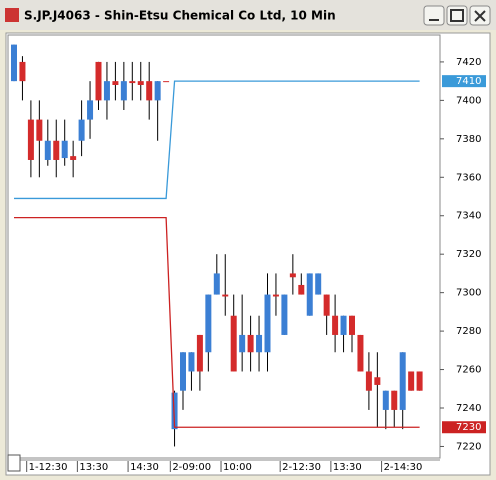  What do you see at coordinates (480, 16) in the screenshot?
I see `close-icon` at bounding box center [480, 16].